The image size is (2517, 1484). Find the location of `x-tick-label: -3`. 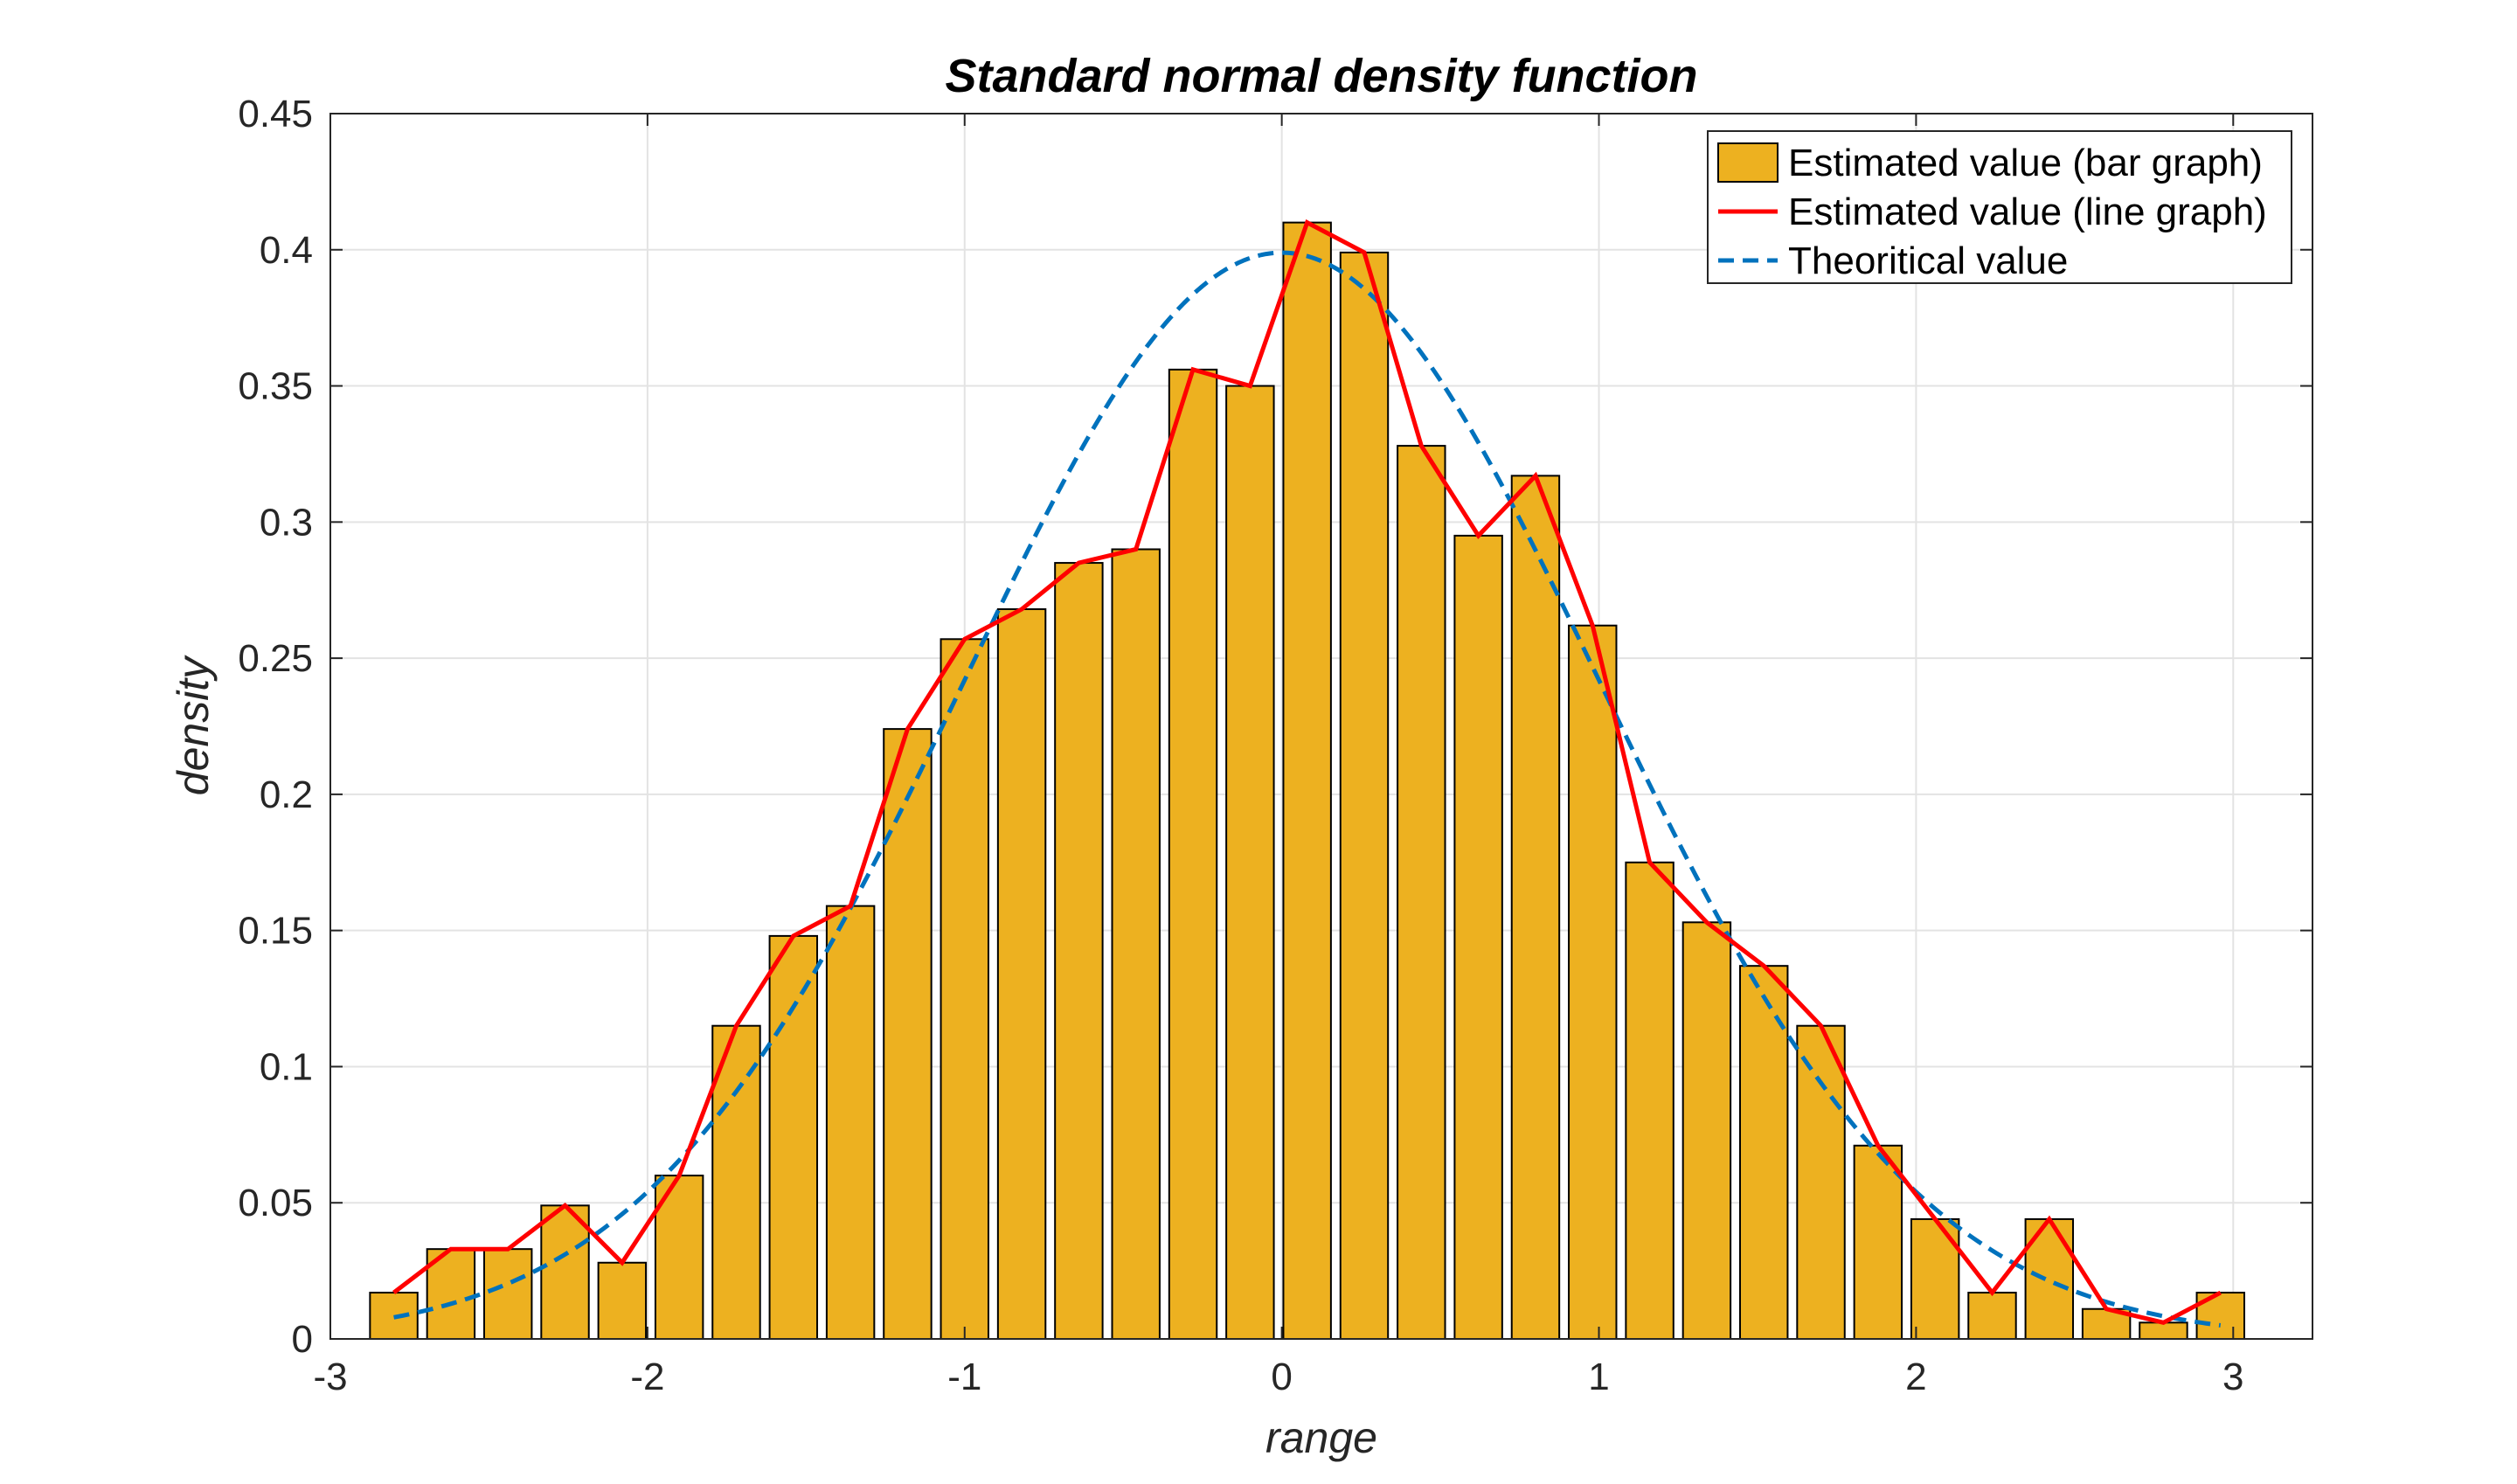

x-tick-label: -3 is located at coordinates (330, 1377).